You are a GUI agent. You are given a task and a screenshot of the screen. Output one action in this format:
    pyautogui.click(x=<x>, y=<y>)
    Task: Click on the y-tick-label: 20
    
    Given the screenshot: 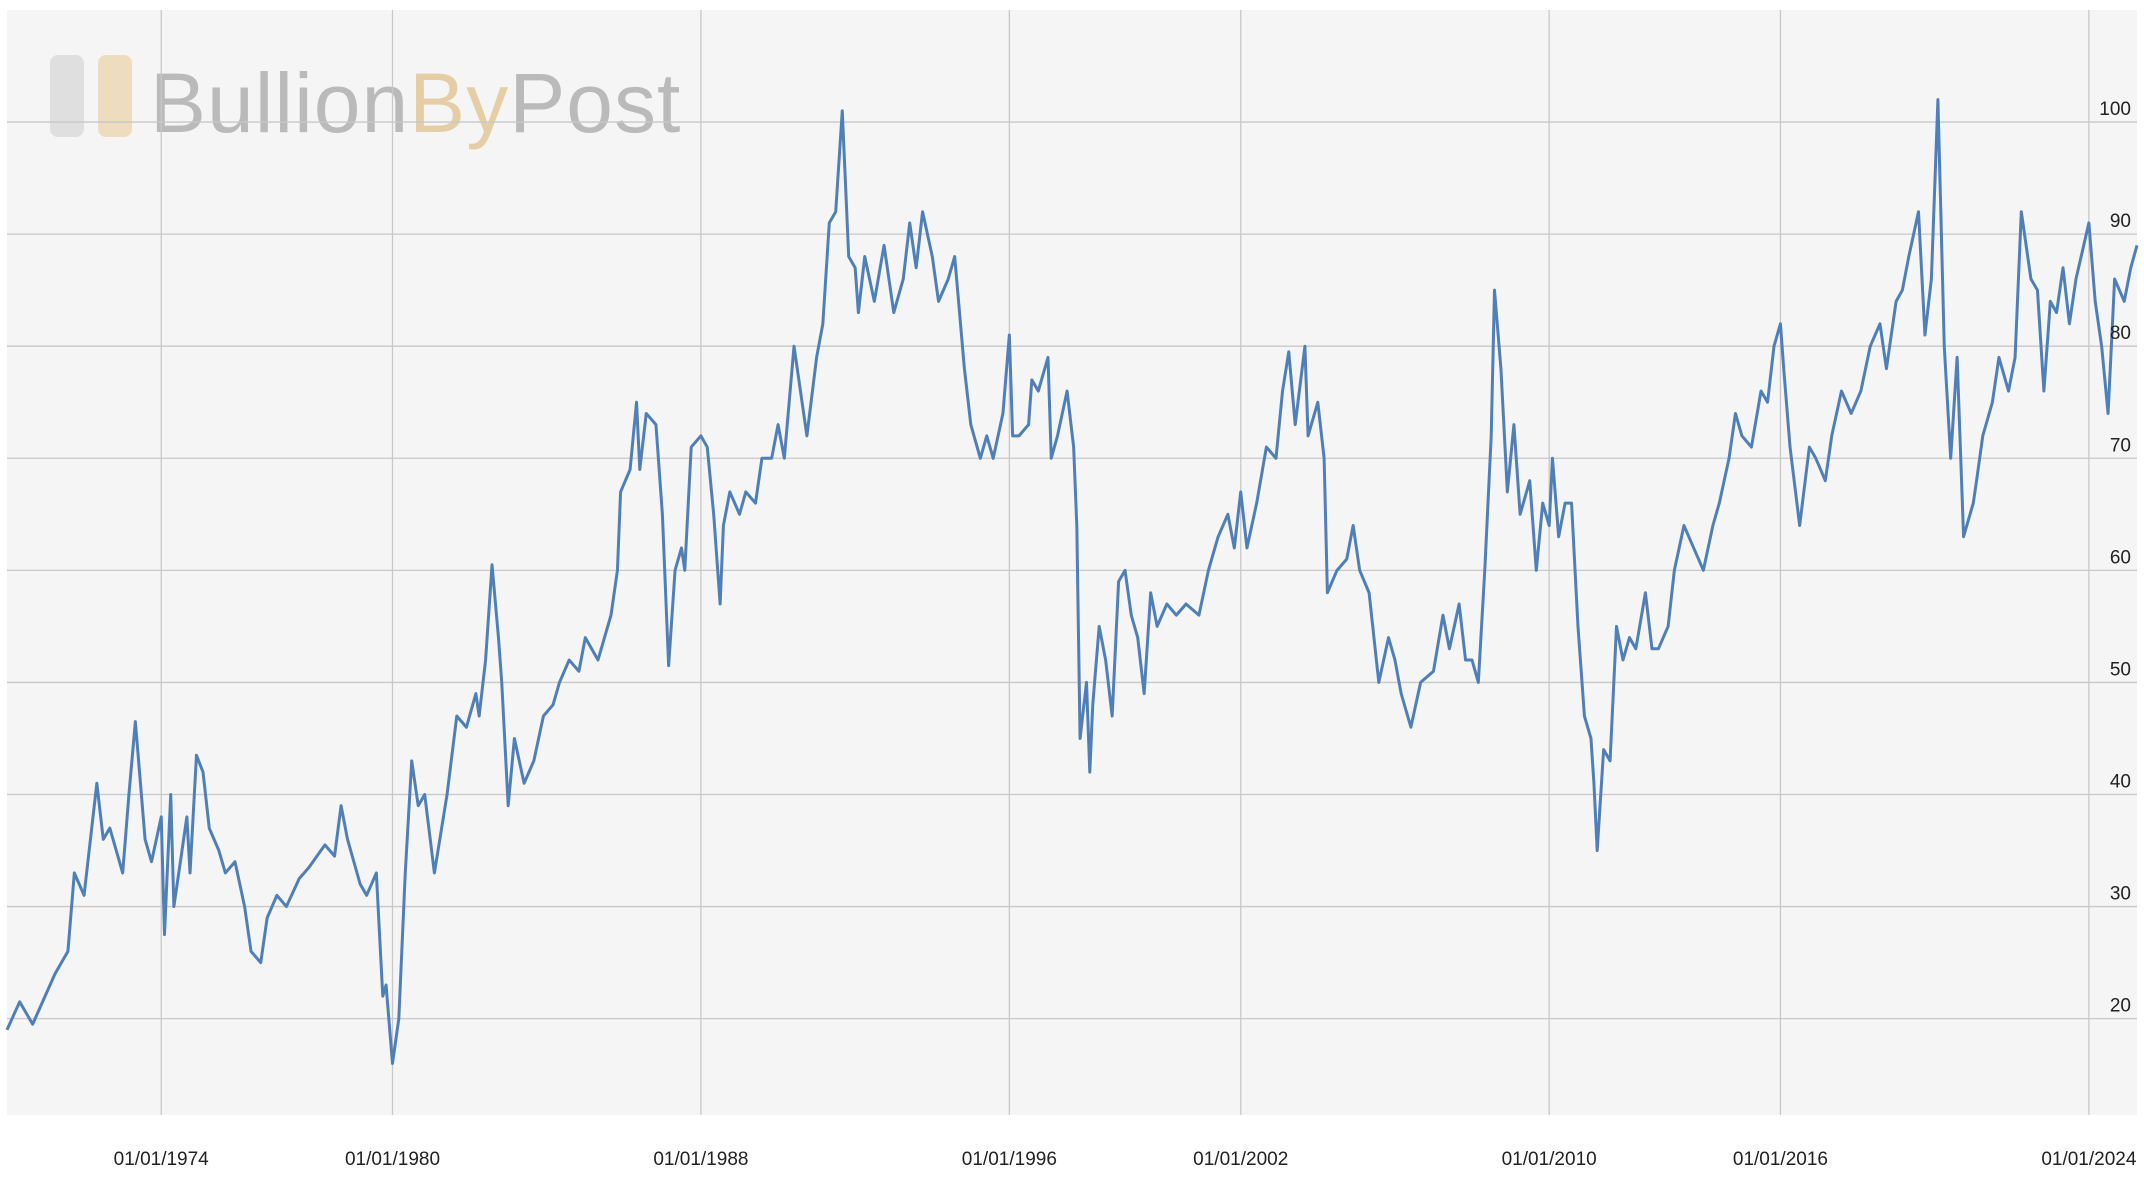 What is the action you would take?
    pyautogui.click(x=2120, y=1006)
    